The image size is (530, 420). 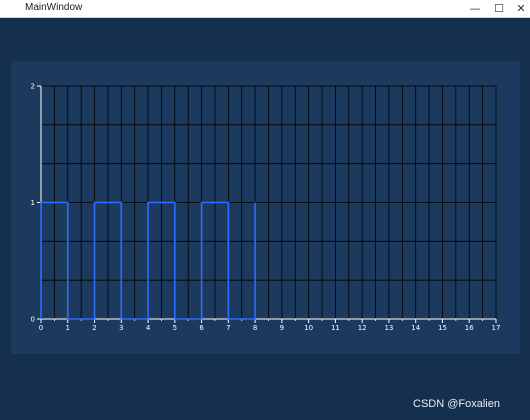 What do you see at coordinates (33, 203) in the screenshot?
I see `y-tick-label: 1` at bounding box center [33, 203].